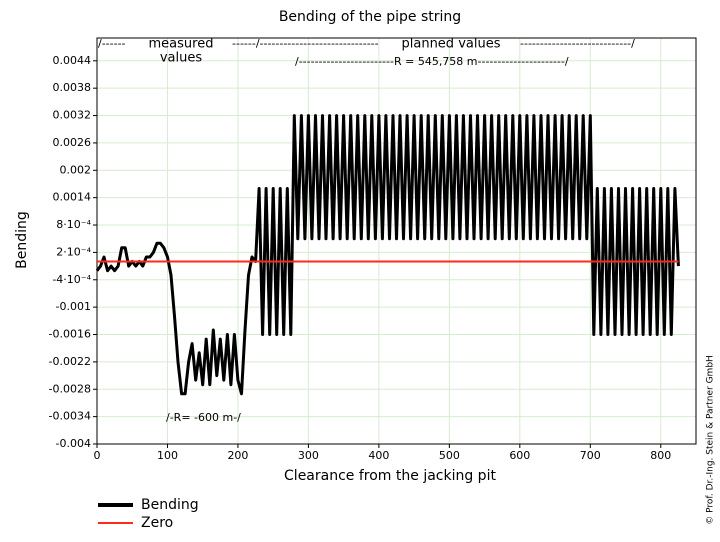  What do you see at coordinates (378, 455) in the screenshot?
I see `x-tick-label: 400` at bounding box center [378, 455].